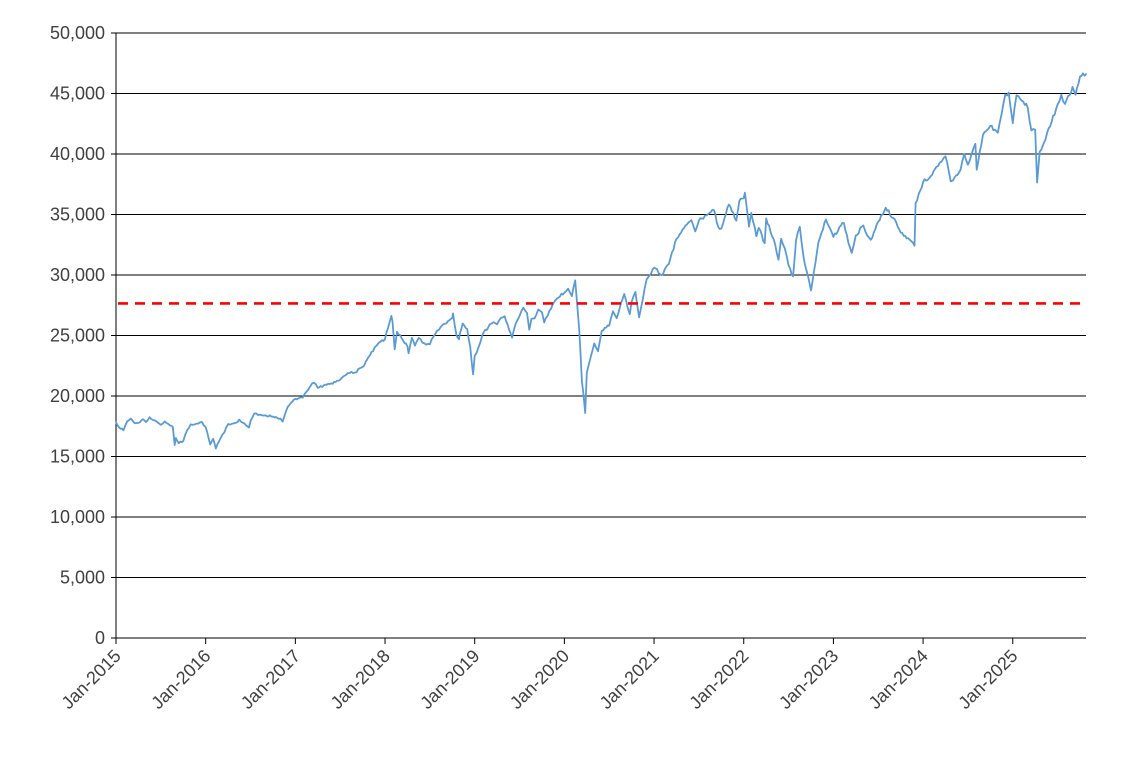 The width and height of the screenshot is (1144, 769). What do you see at coordinates (77, 154) in the screenshot?
I see `y-axis-tick-label: 40,000` at bounding box center [77, 154].